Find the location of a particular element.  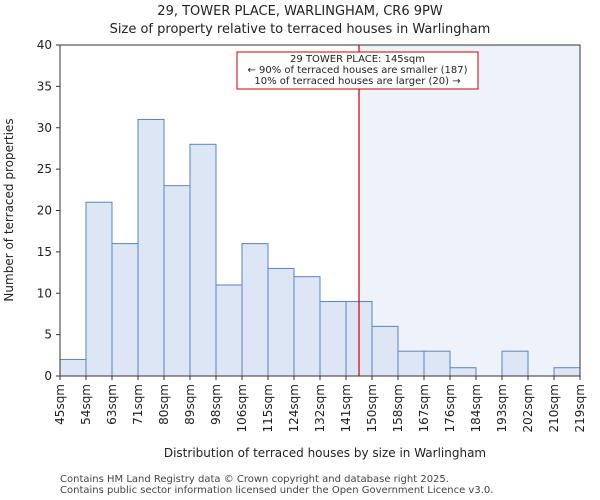

x-tick-label: 98sqm is located at coordinates (216, 404).